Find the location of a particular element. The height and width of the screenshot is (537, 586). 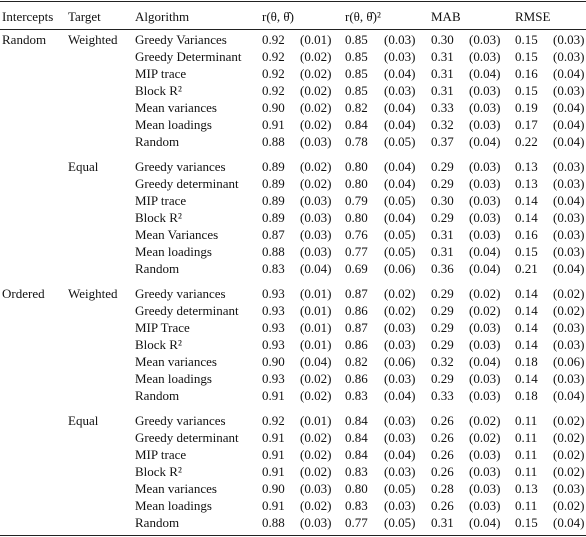

metric-value: 0.77 is located at coordinates (356, 522).